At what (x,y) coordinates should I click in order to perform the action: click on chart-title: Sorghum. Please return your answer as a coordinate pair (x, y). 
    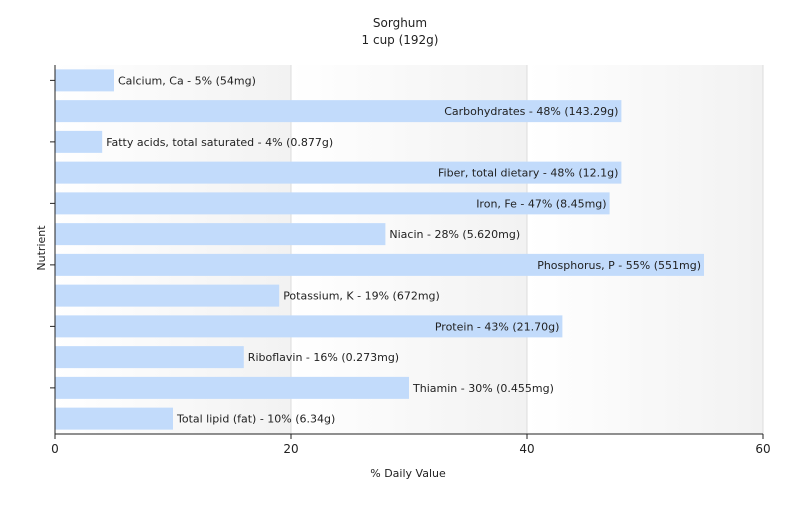
    Looking at the image, I should click on (400, 23).